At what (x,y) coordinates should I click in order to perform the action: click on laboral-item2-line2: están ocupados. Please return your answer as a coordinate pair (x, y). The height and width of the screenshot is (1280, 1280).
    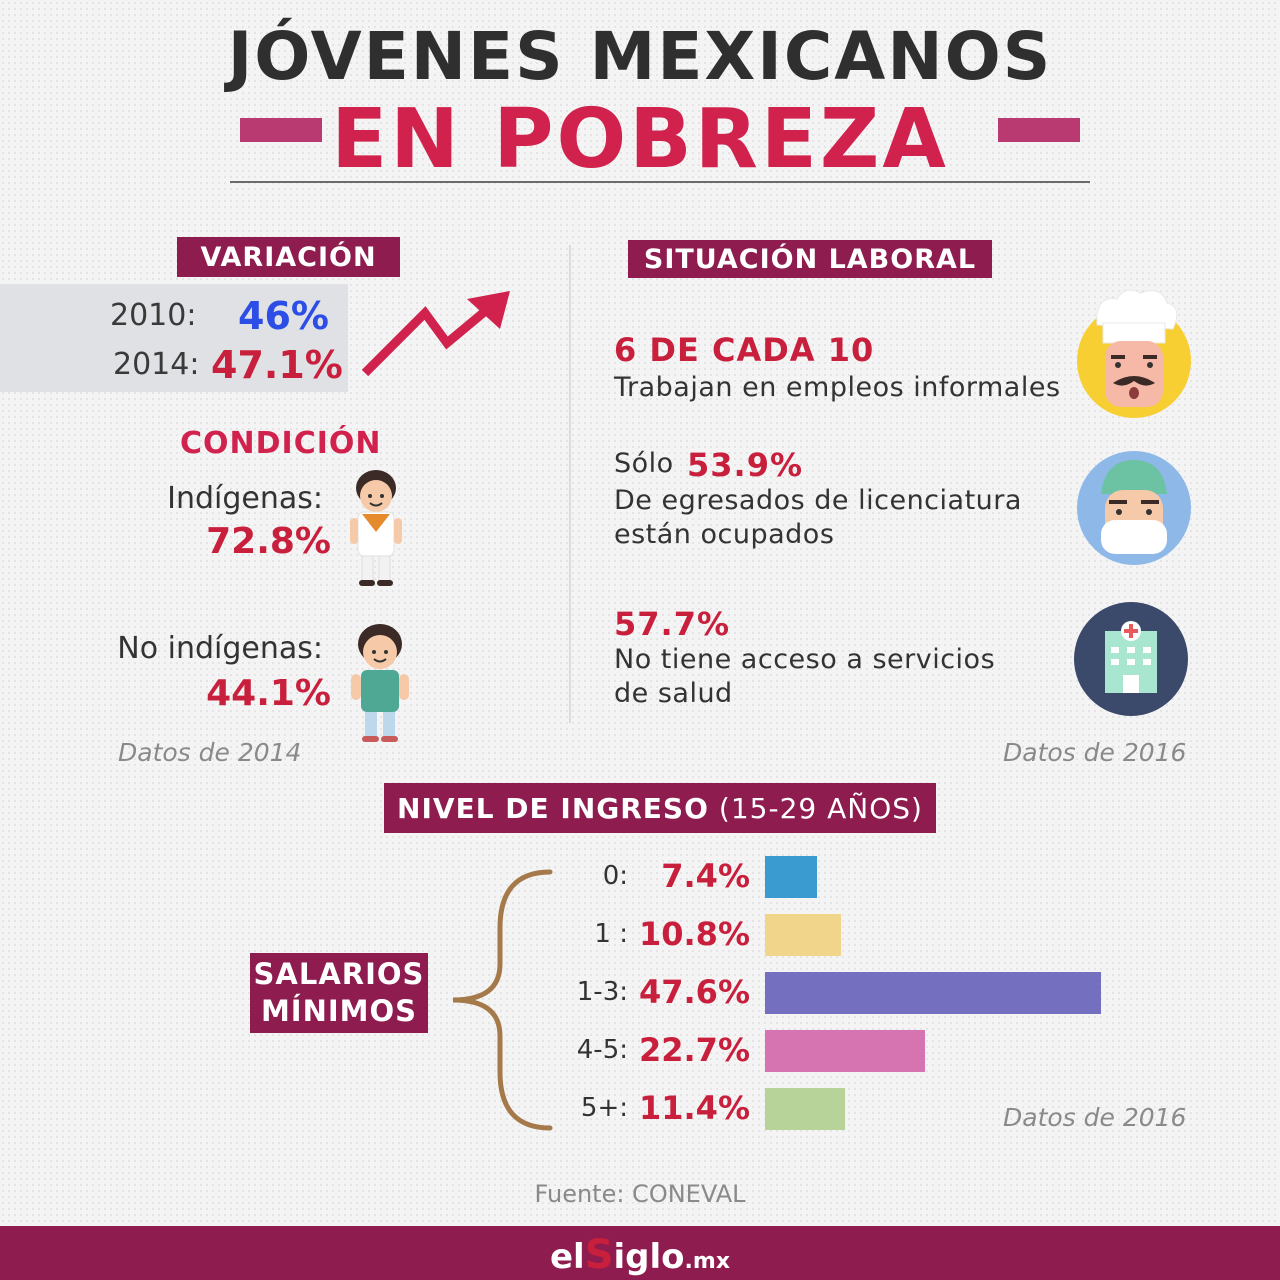
    Looking at the image, I should click on (724, 534).